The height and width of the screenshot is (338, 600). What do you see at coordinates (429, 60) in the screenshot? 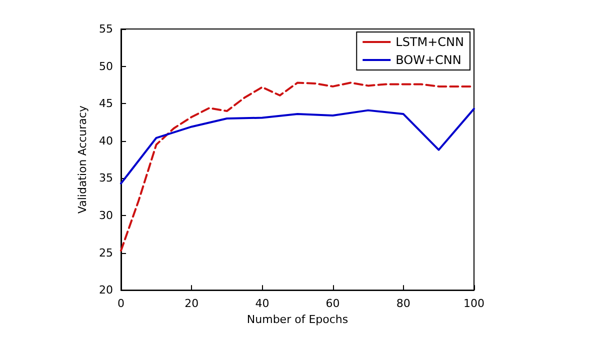
I see `legend-label: BOW+CNN` at bounding box center [429, 60].